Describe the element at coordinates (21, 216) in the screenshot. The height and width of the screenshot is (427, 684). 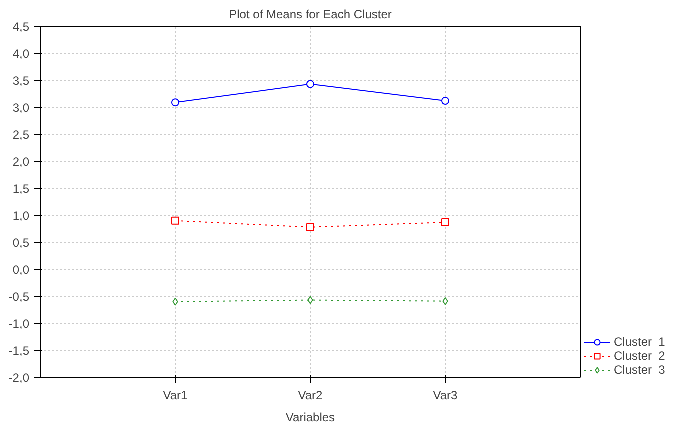
I see `y-tick-label: 1,0` at that location.